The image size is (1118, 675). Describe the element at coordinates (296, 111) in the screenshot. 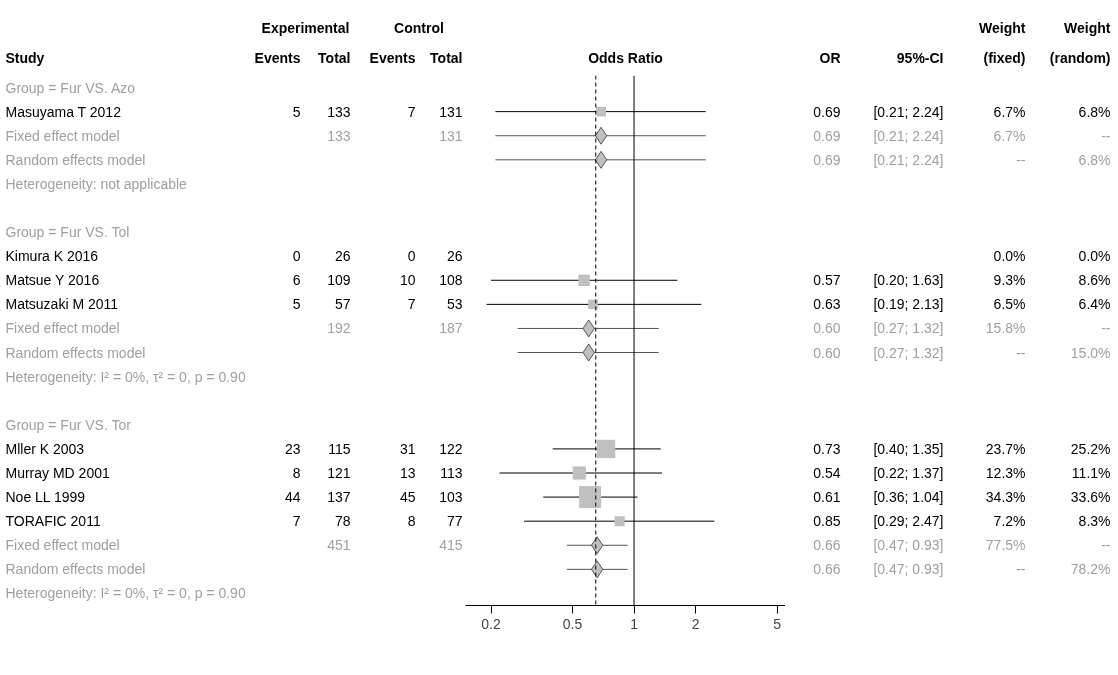

I see `text: 5` at that location.